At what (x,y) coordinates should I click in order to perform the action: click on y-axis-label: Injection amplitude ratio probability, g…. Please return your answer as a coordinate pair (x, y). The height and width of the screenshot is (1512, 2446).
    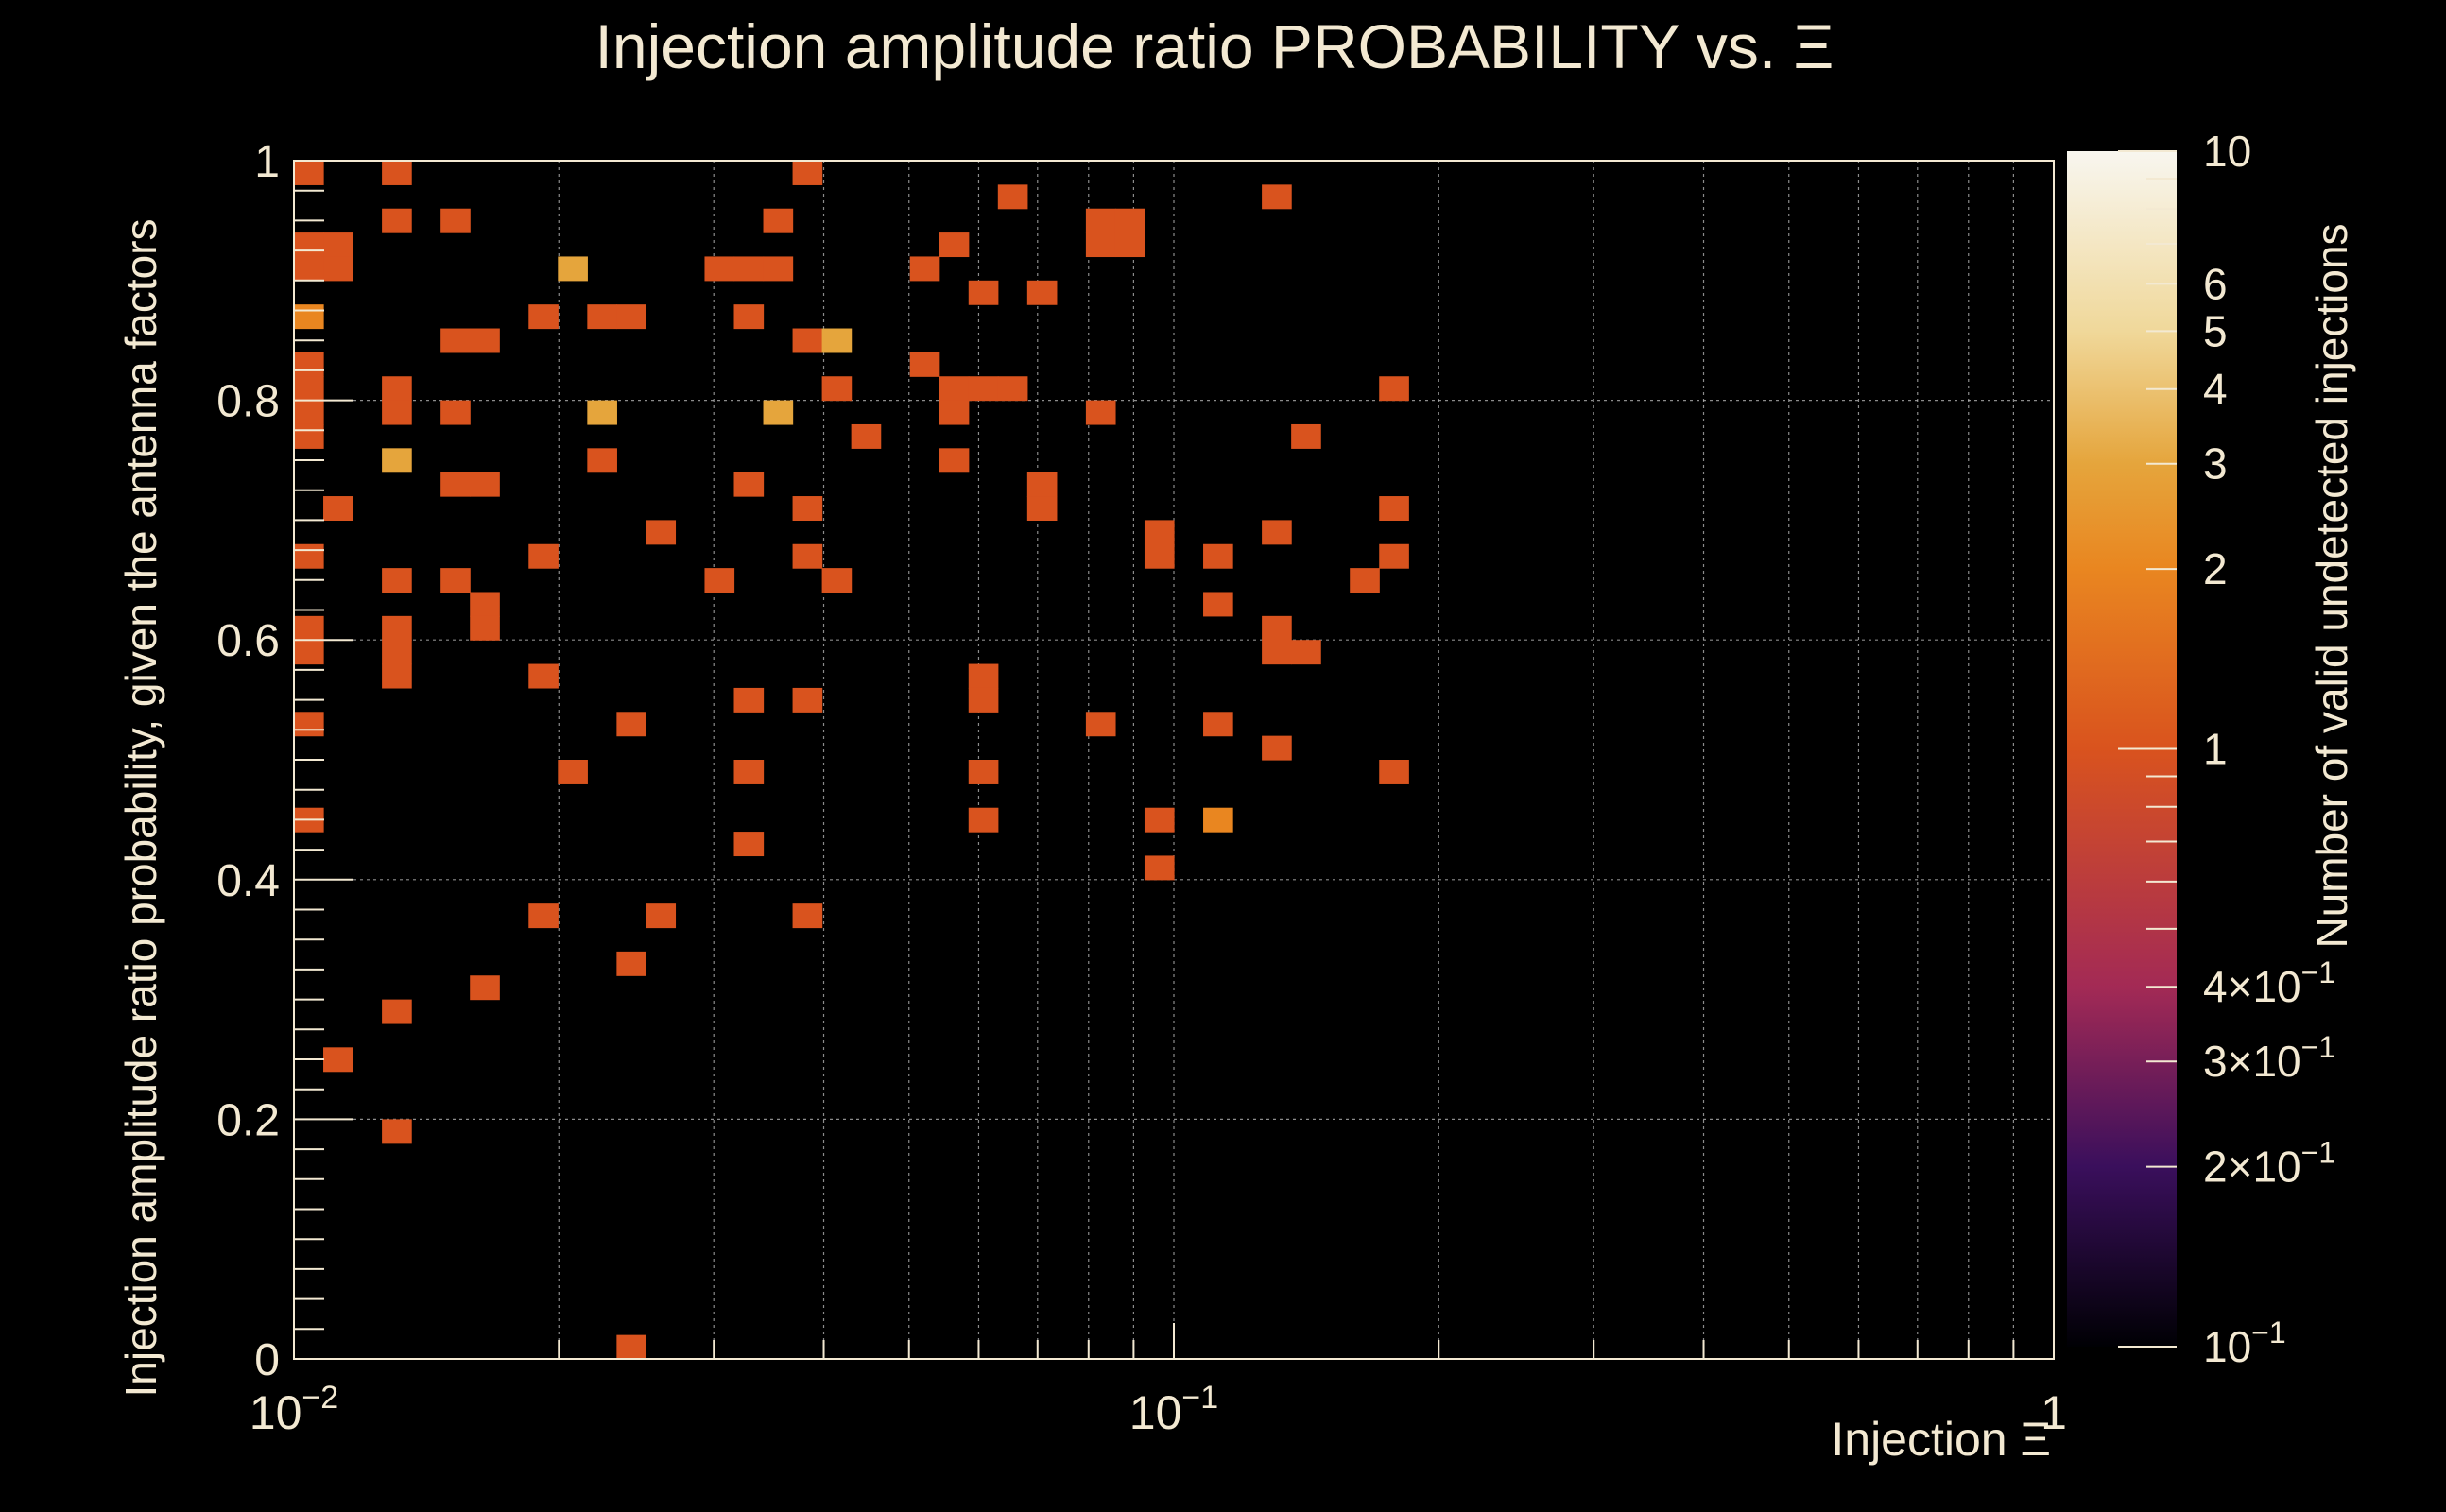
    Looking at the image, I should click on (141, 807).